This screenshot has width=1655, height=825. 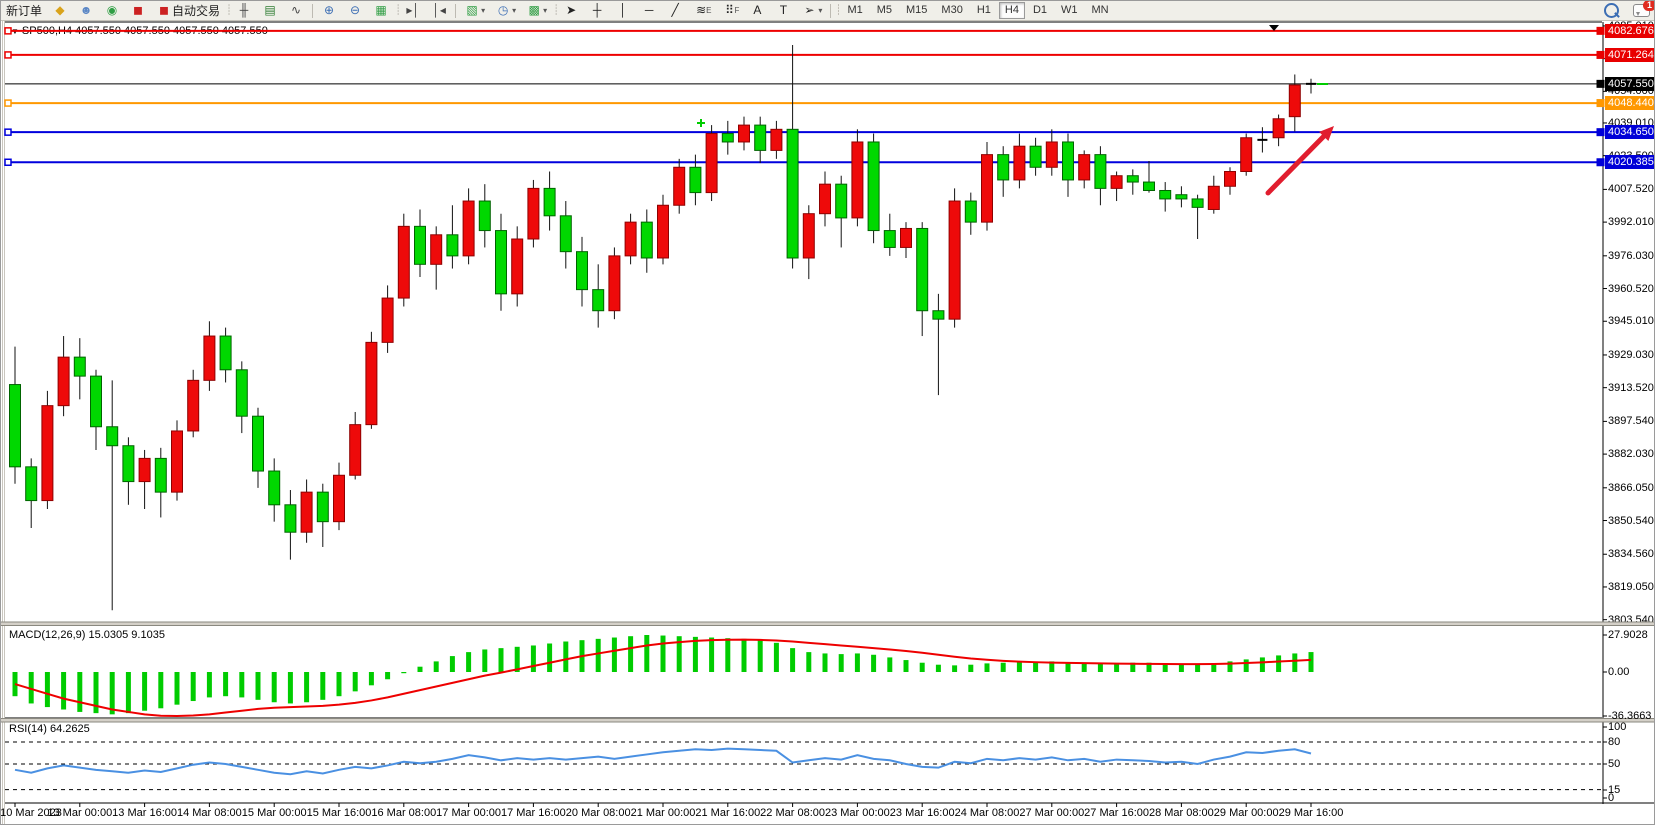 I want to click on price-axis-tick: 3850.540, so click(x=1631, y=520).